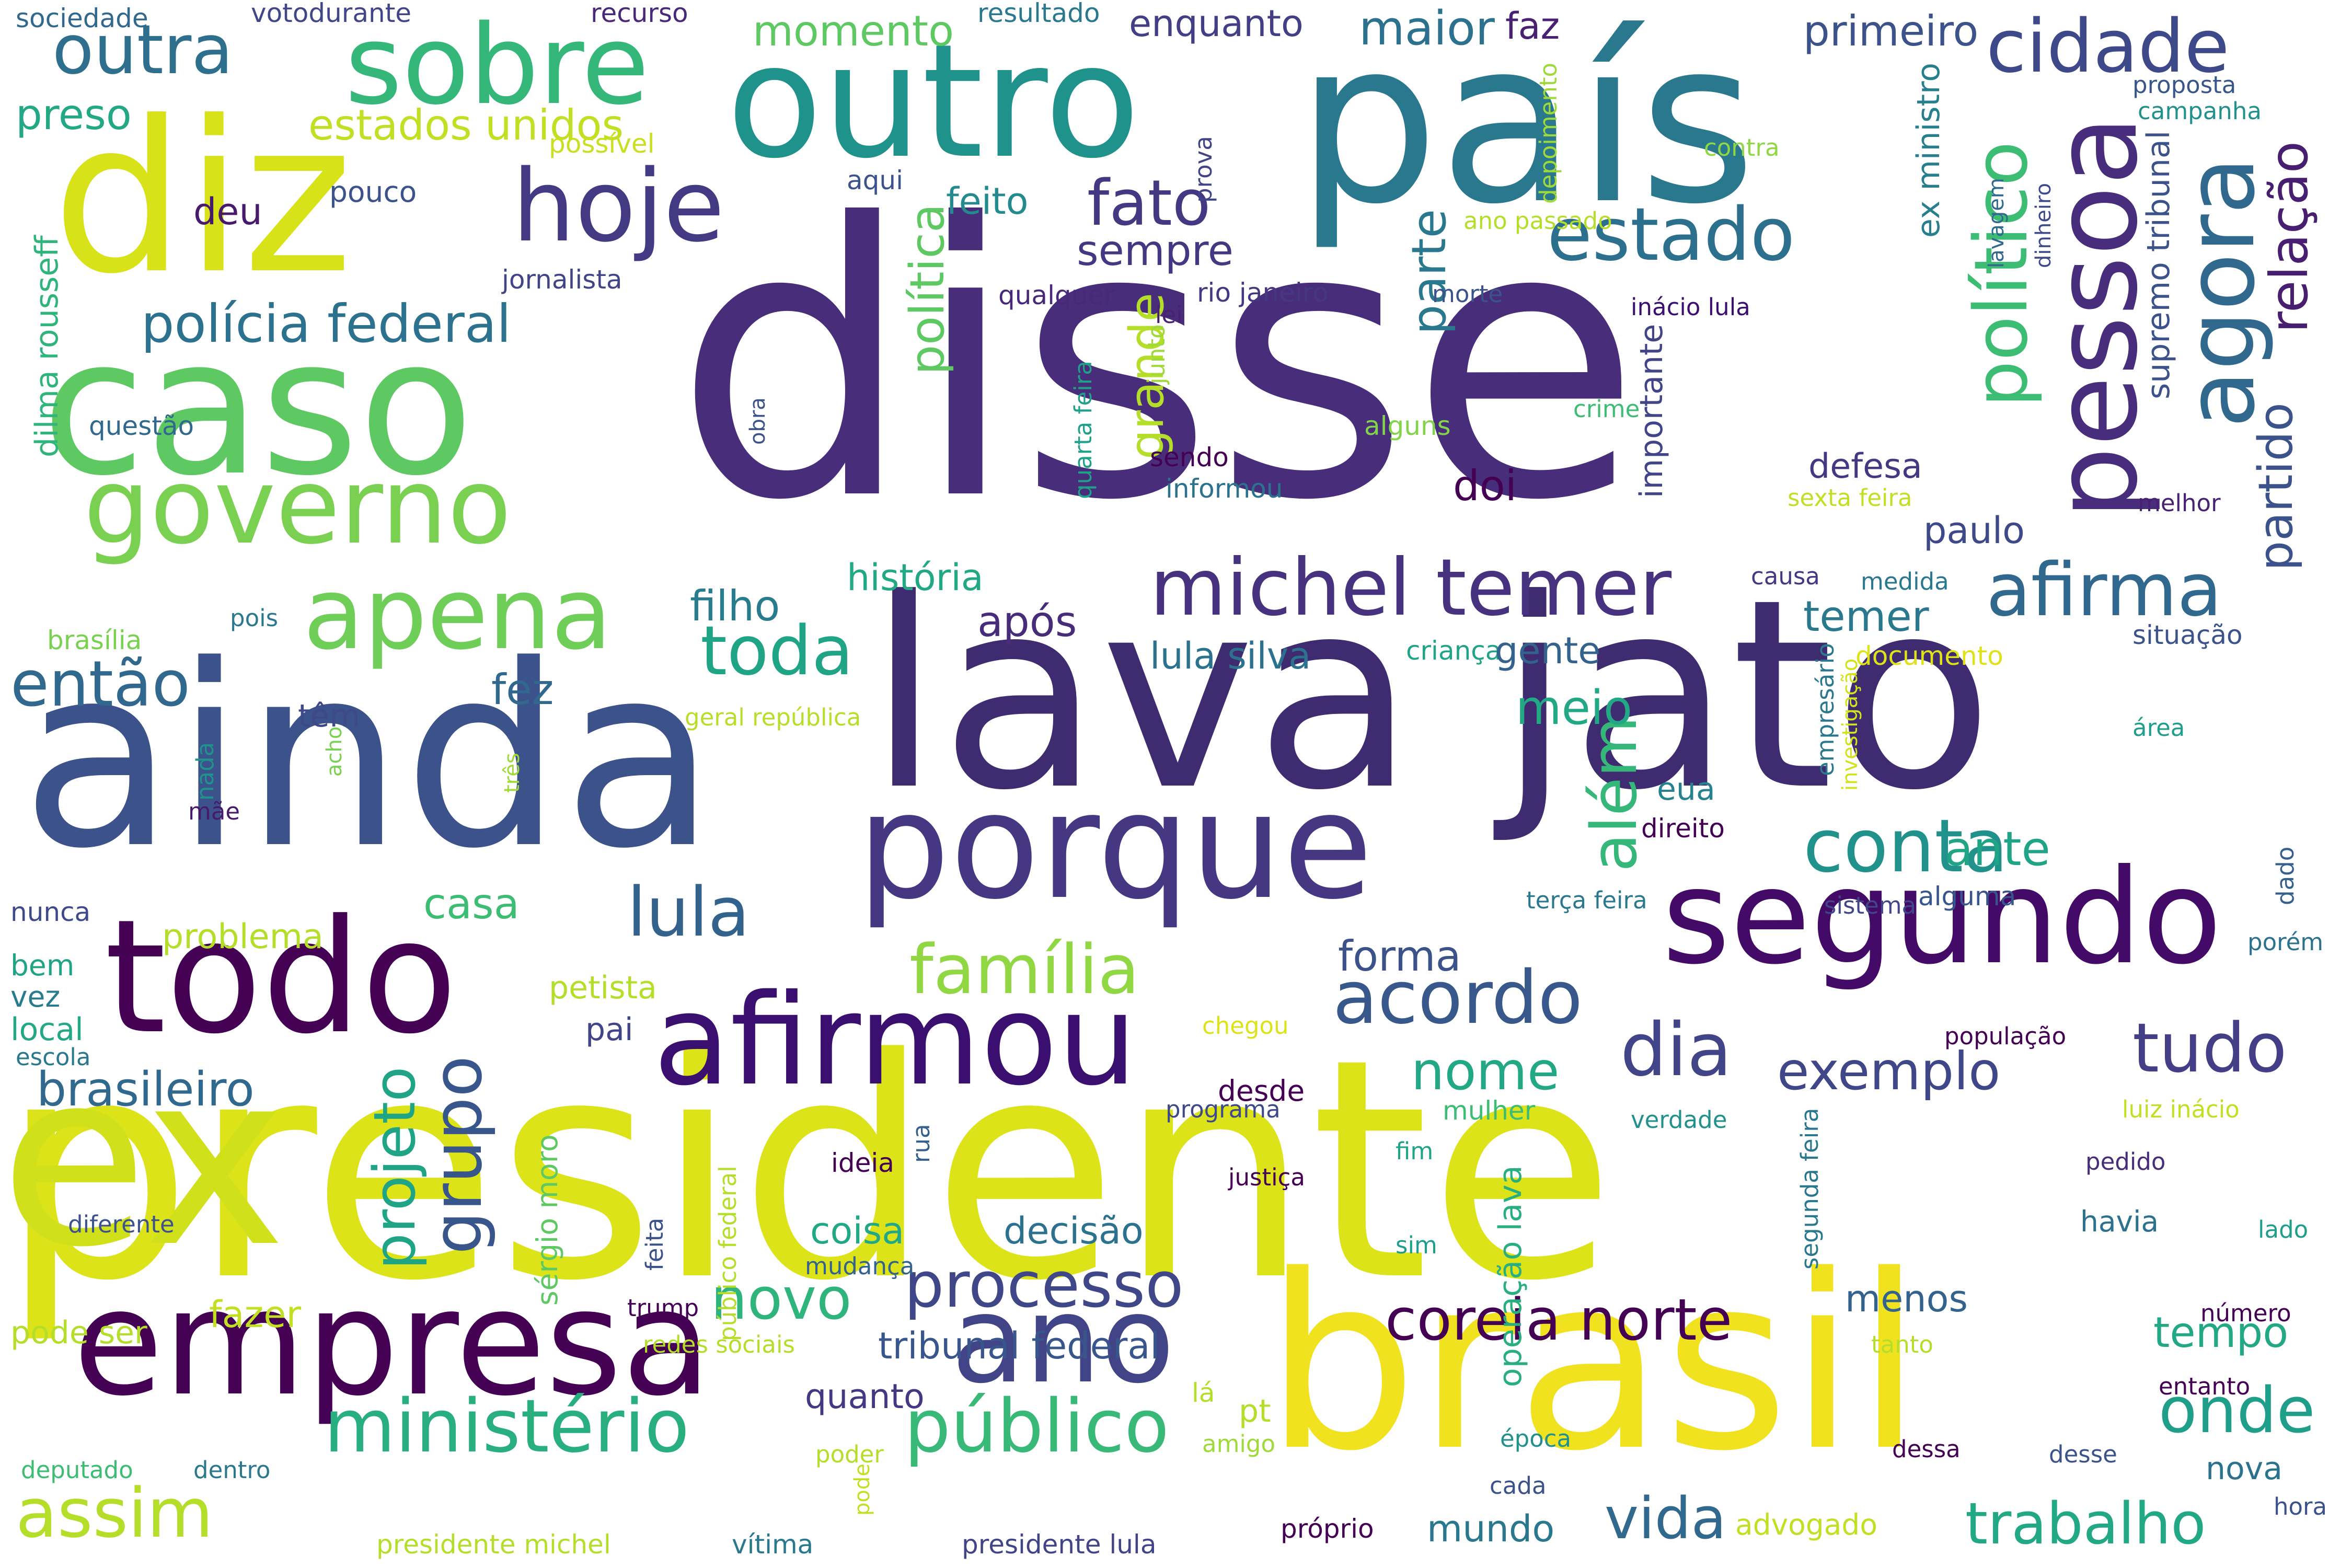 The height and width of the screenshot is (1568, 2352). Describe the element at coordinates (1574, 708) in the screenshot. I see `word-meio: meio` at that location.